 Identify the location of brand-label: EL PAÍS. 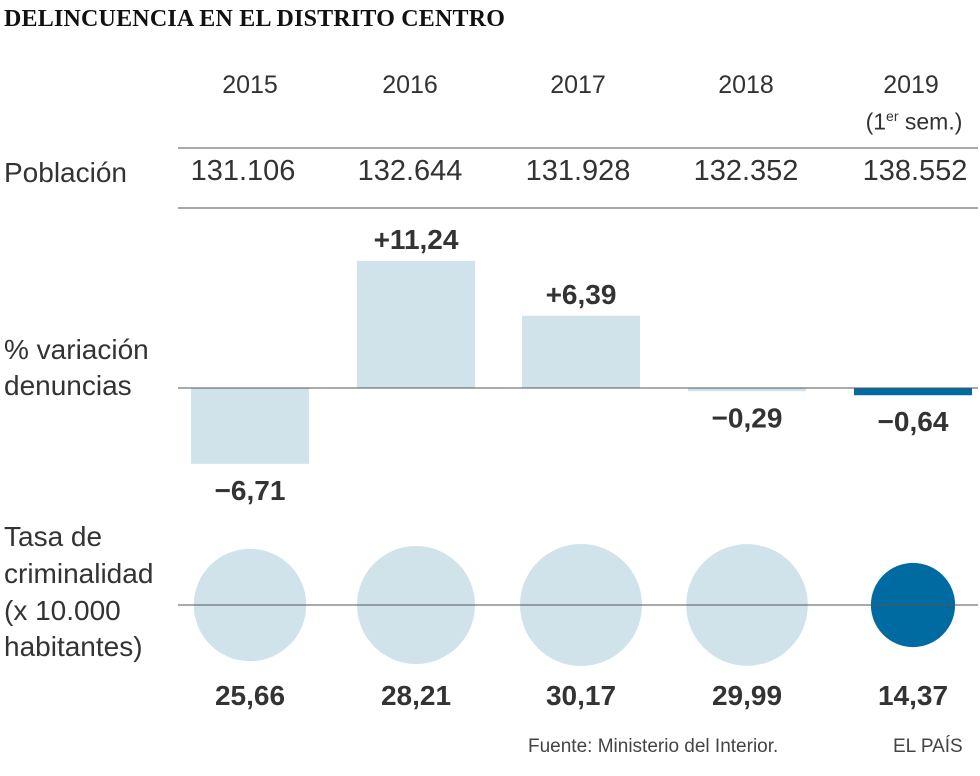
(928, 746).